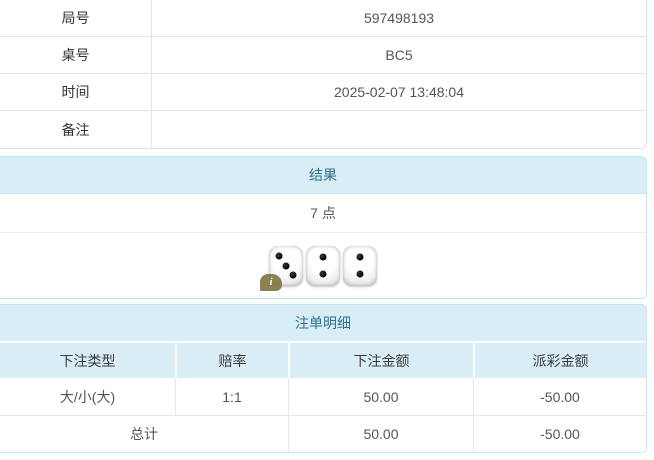 The height and width of the screenshot is (460, 654). What do you see at coordinates (323, 92) in the screenshot?
I see `table-row: 时间 2025-02-07 13:48:04` at bounding box center [323, 92].